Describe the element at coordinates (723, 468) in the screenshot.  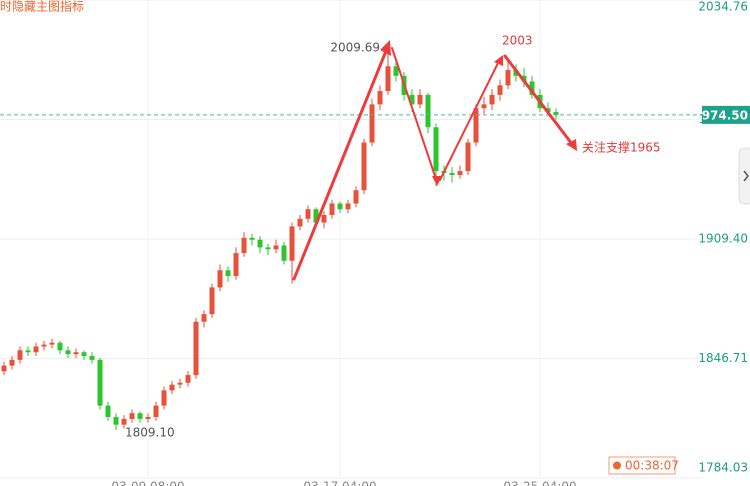
I see `y-tick-label: 1784.03` at that location.